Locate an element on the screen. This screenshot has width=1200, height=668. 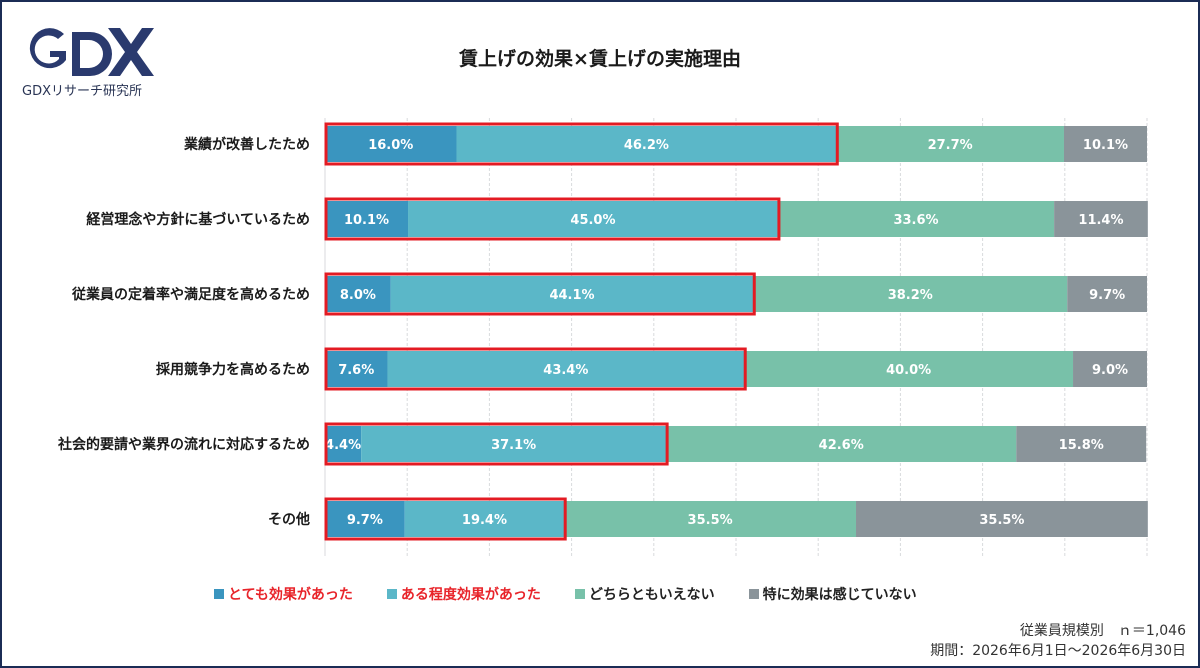
data-label: 7.6% is located at coordinates (356, 370).